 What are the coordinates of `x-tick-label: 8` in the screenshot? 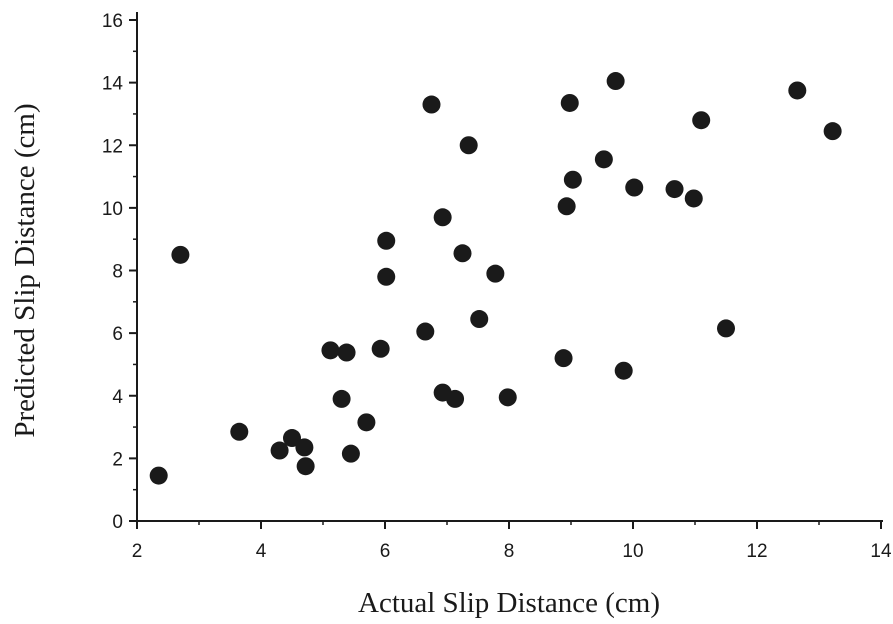 It's located at (509, 551).